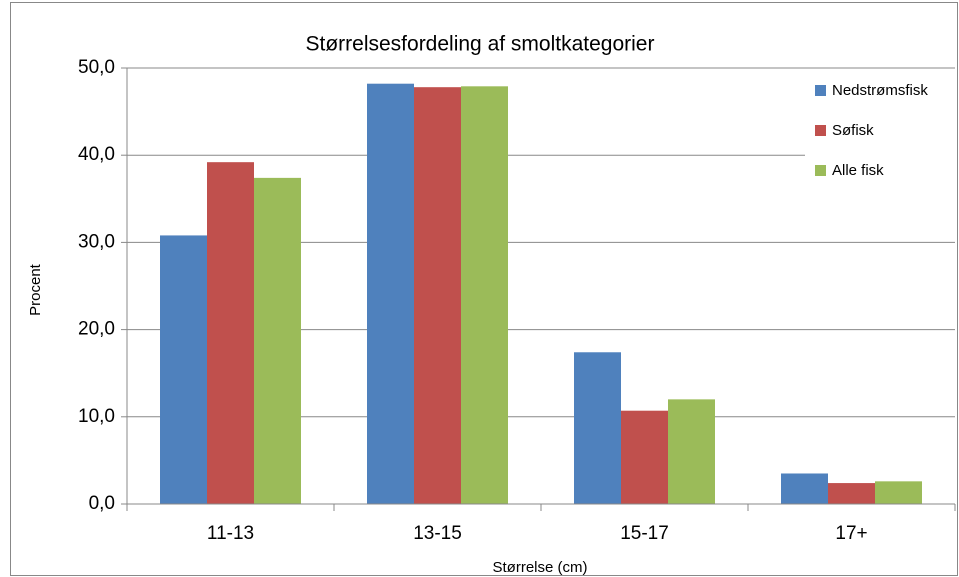  Describe the element at coordinates (102, 503) in the screenshot. I see `y-tick-label: 0,0` at that location.